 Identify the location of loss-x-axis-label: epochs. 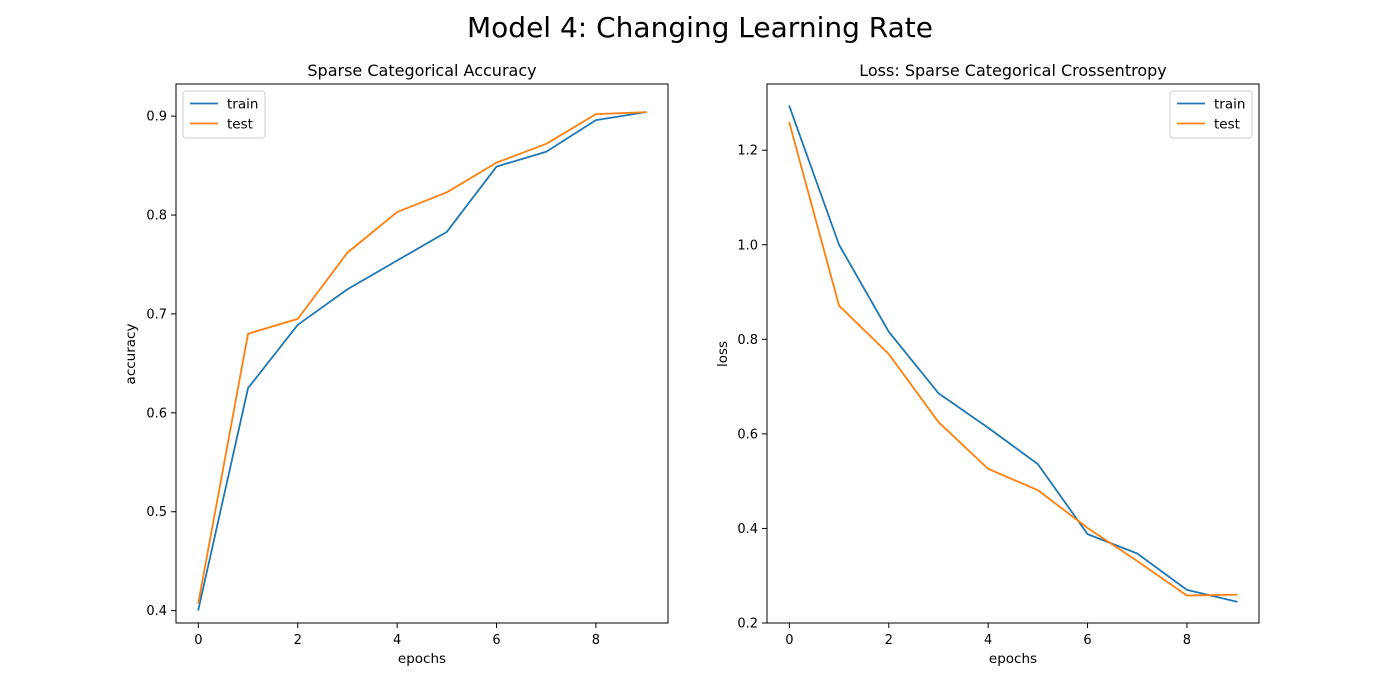
(1013, 659).